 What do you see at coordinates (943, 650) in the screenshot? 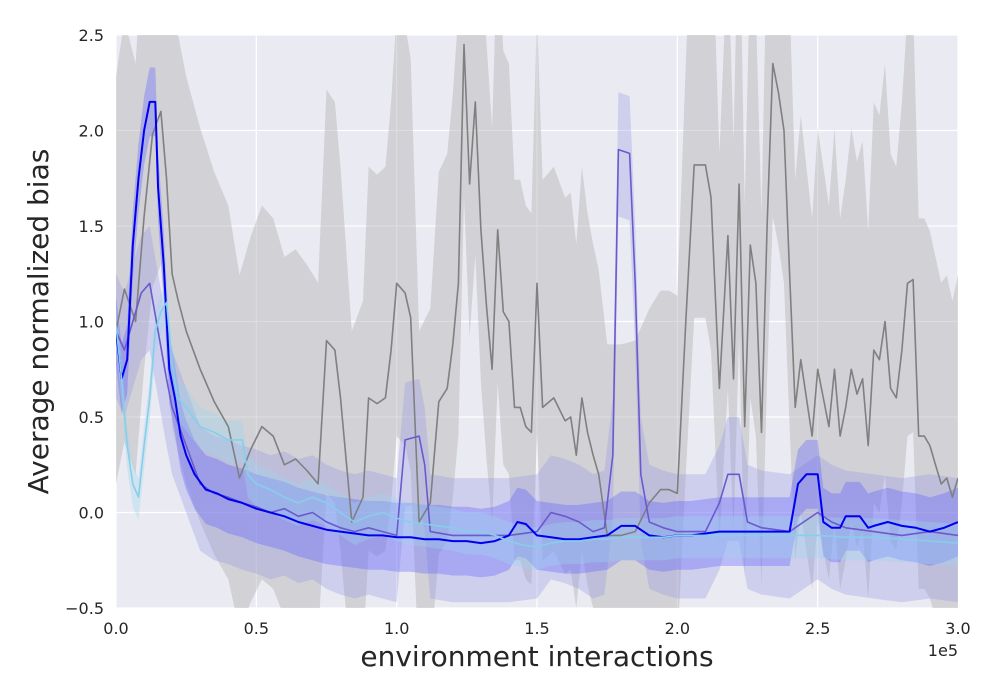
I see `x-axis-offset-label: 1e5` at bounding box center [943, 650].